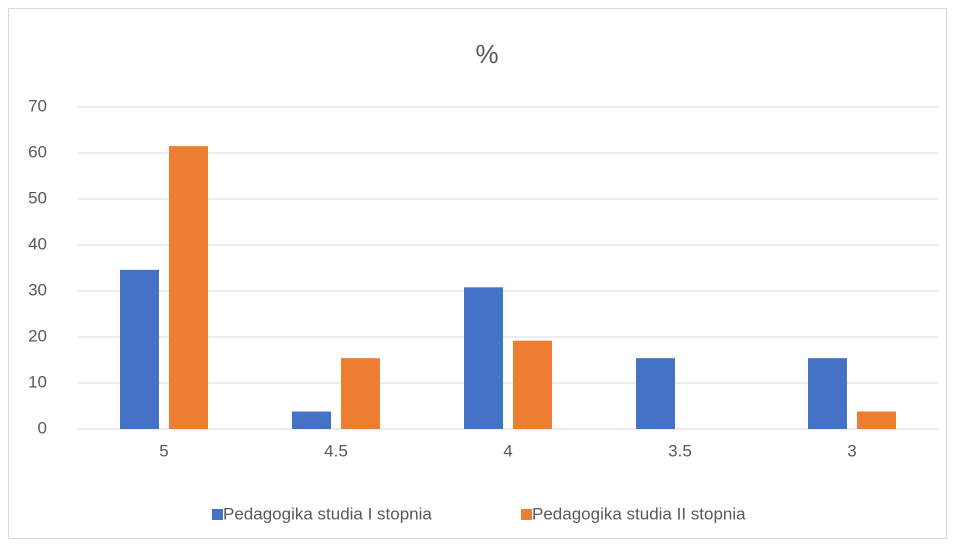  What do you see at coordinates (37, 105) in the screenshot?
I see `y-tick-label: 70` at bounding box center [37, 105].